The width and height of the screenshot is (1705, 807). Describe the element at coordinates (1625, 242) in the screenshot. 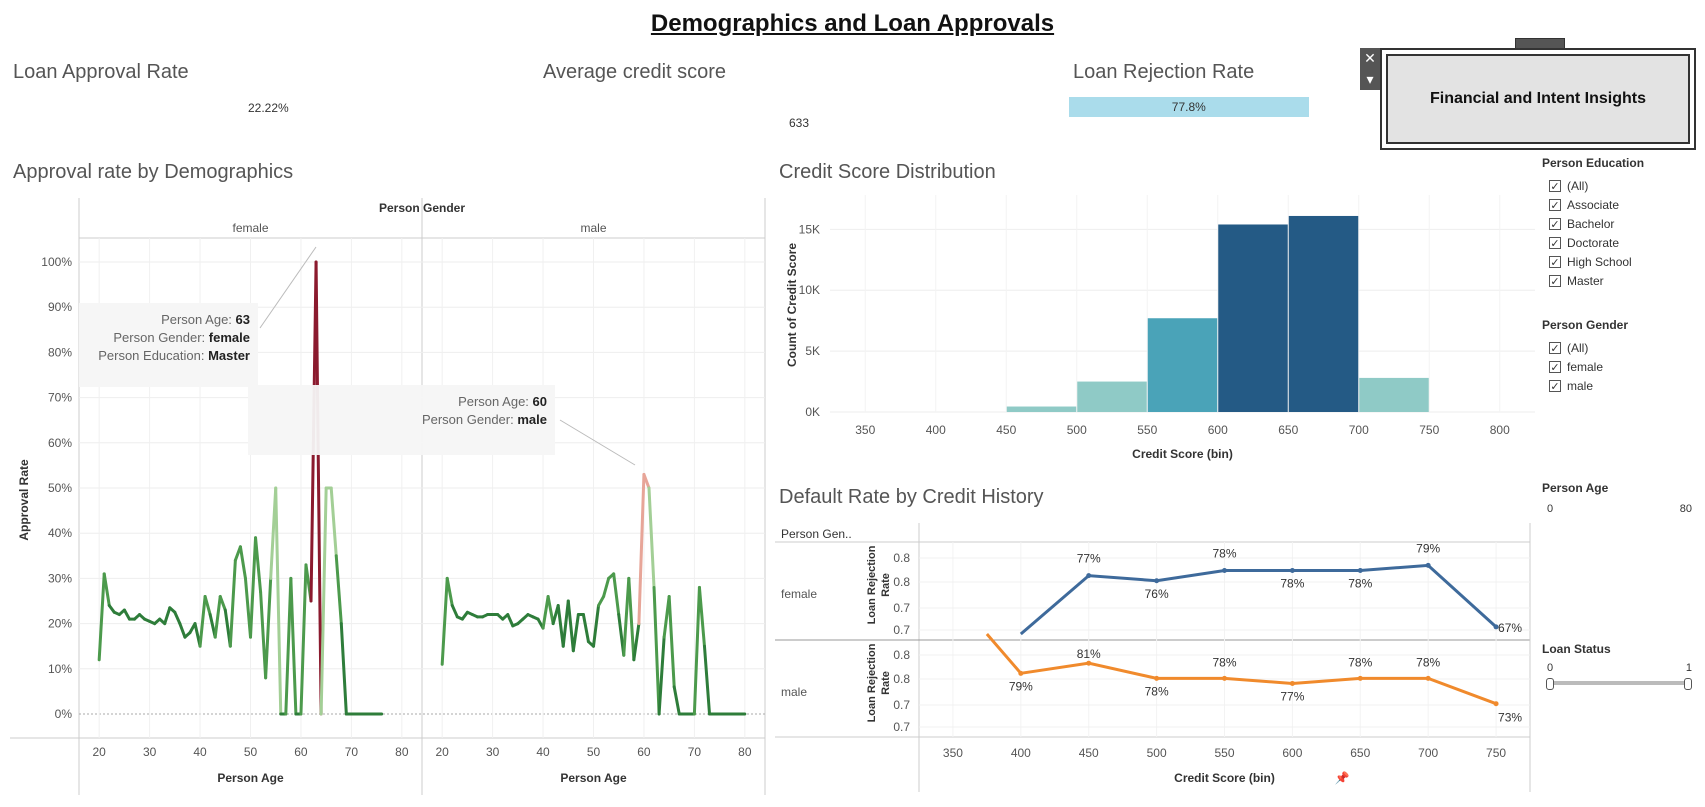

I see `education-option: ✓ Doctorate` at that location.